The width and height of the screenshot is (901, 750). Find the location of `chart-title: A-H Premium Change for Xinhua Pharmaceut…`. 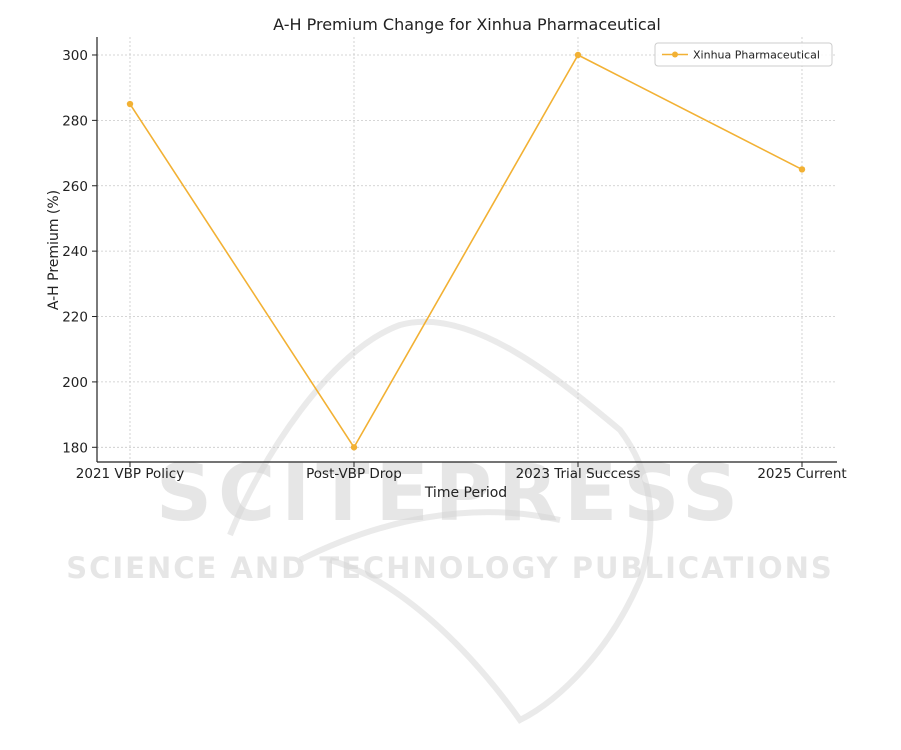

chart-title: A-H Premium Change for Xinhua Pharmaceut… is located at coordinates (467, 24).